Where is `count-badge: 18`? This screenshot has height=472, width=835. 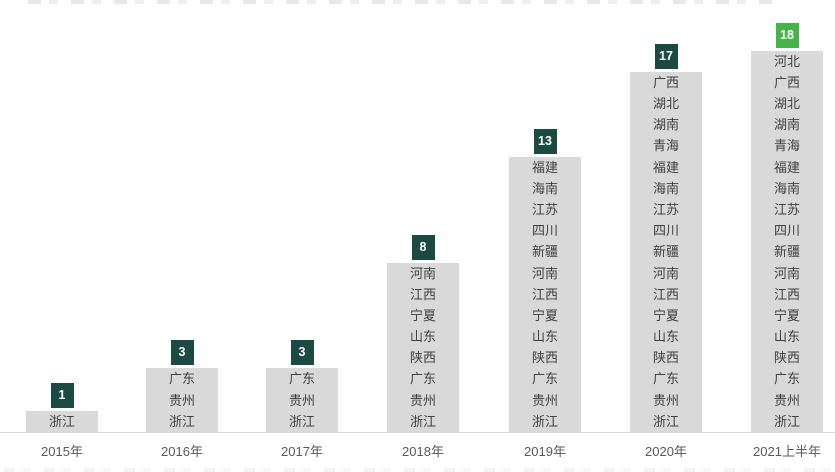 count-badge: 18 is located at coordinates (787, 35).